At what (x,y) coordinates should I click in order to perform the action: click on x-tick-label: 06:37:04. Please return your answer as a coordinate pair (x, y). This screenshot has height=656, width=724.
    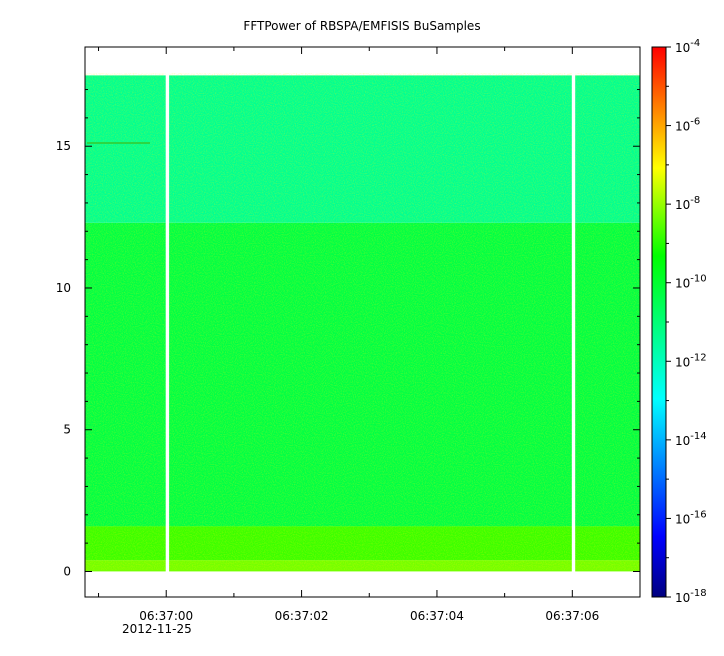
    Looking at the image, I should click on (437, 616).